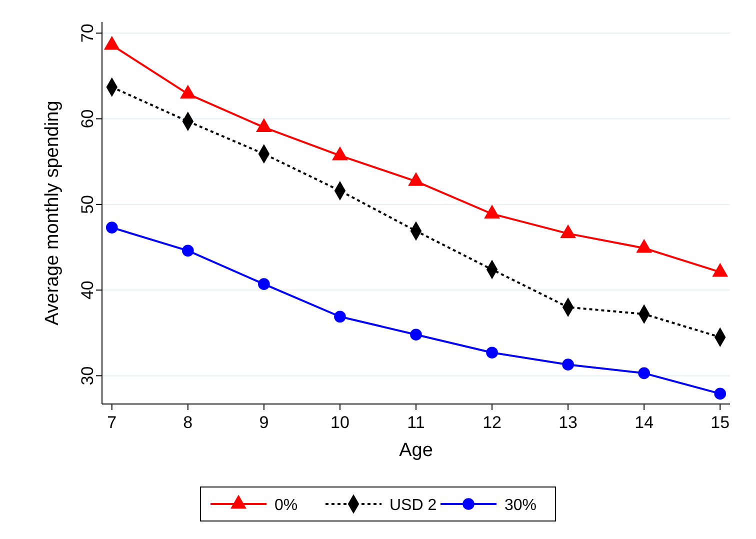  I want to click on y-tick-label: 60, so click(87, 118).